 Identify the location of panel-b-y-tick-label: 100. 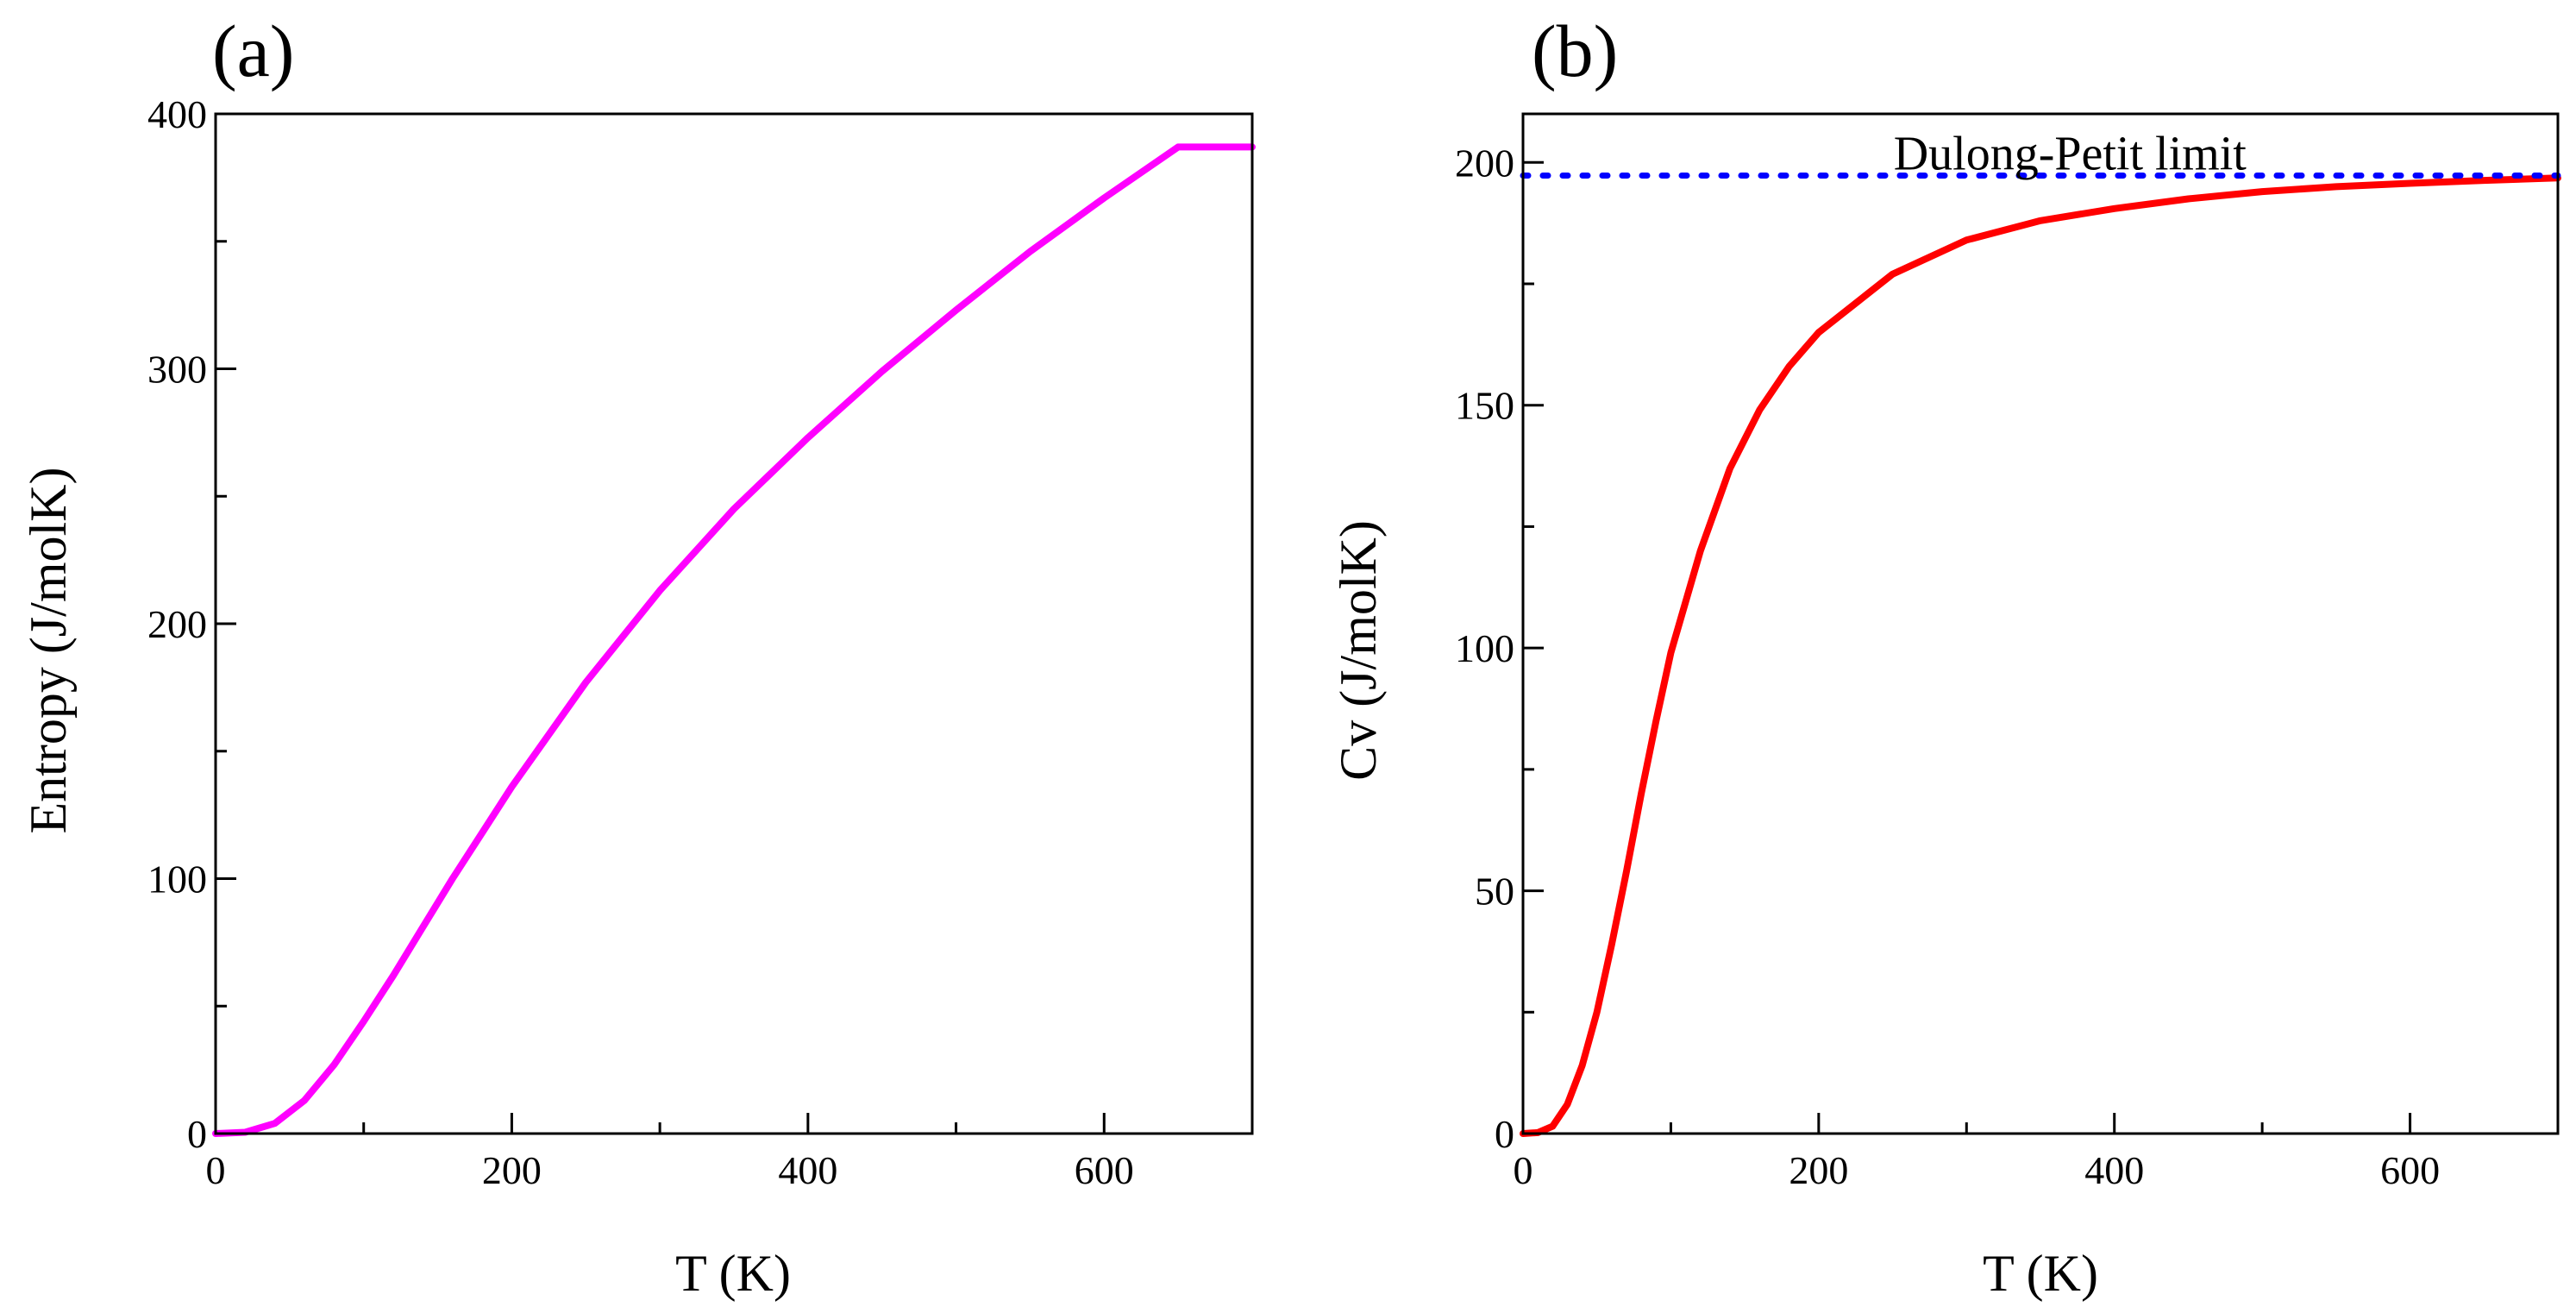
(1484, 648).